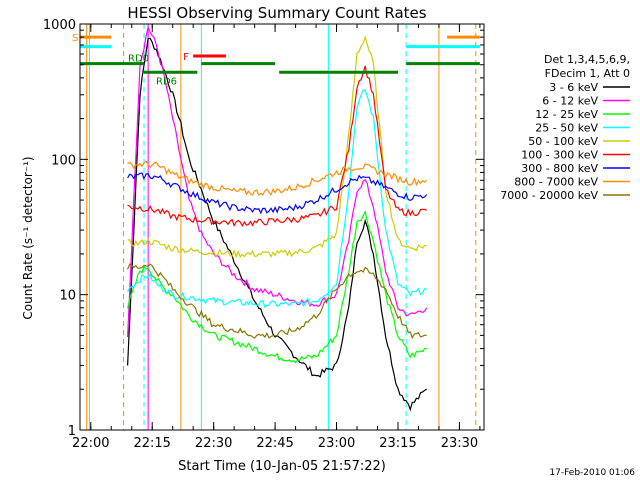  What do you see at coordinates (587, 59) in the screenshot?
I see `legend-header: Det 1,3,4,5,6,9,` at bounding box center [587, 59].